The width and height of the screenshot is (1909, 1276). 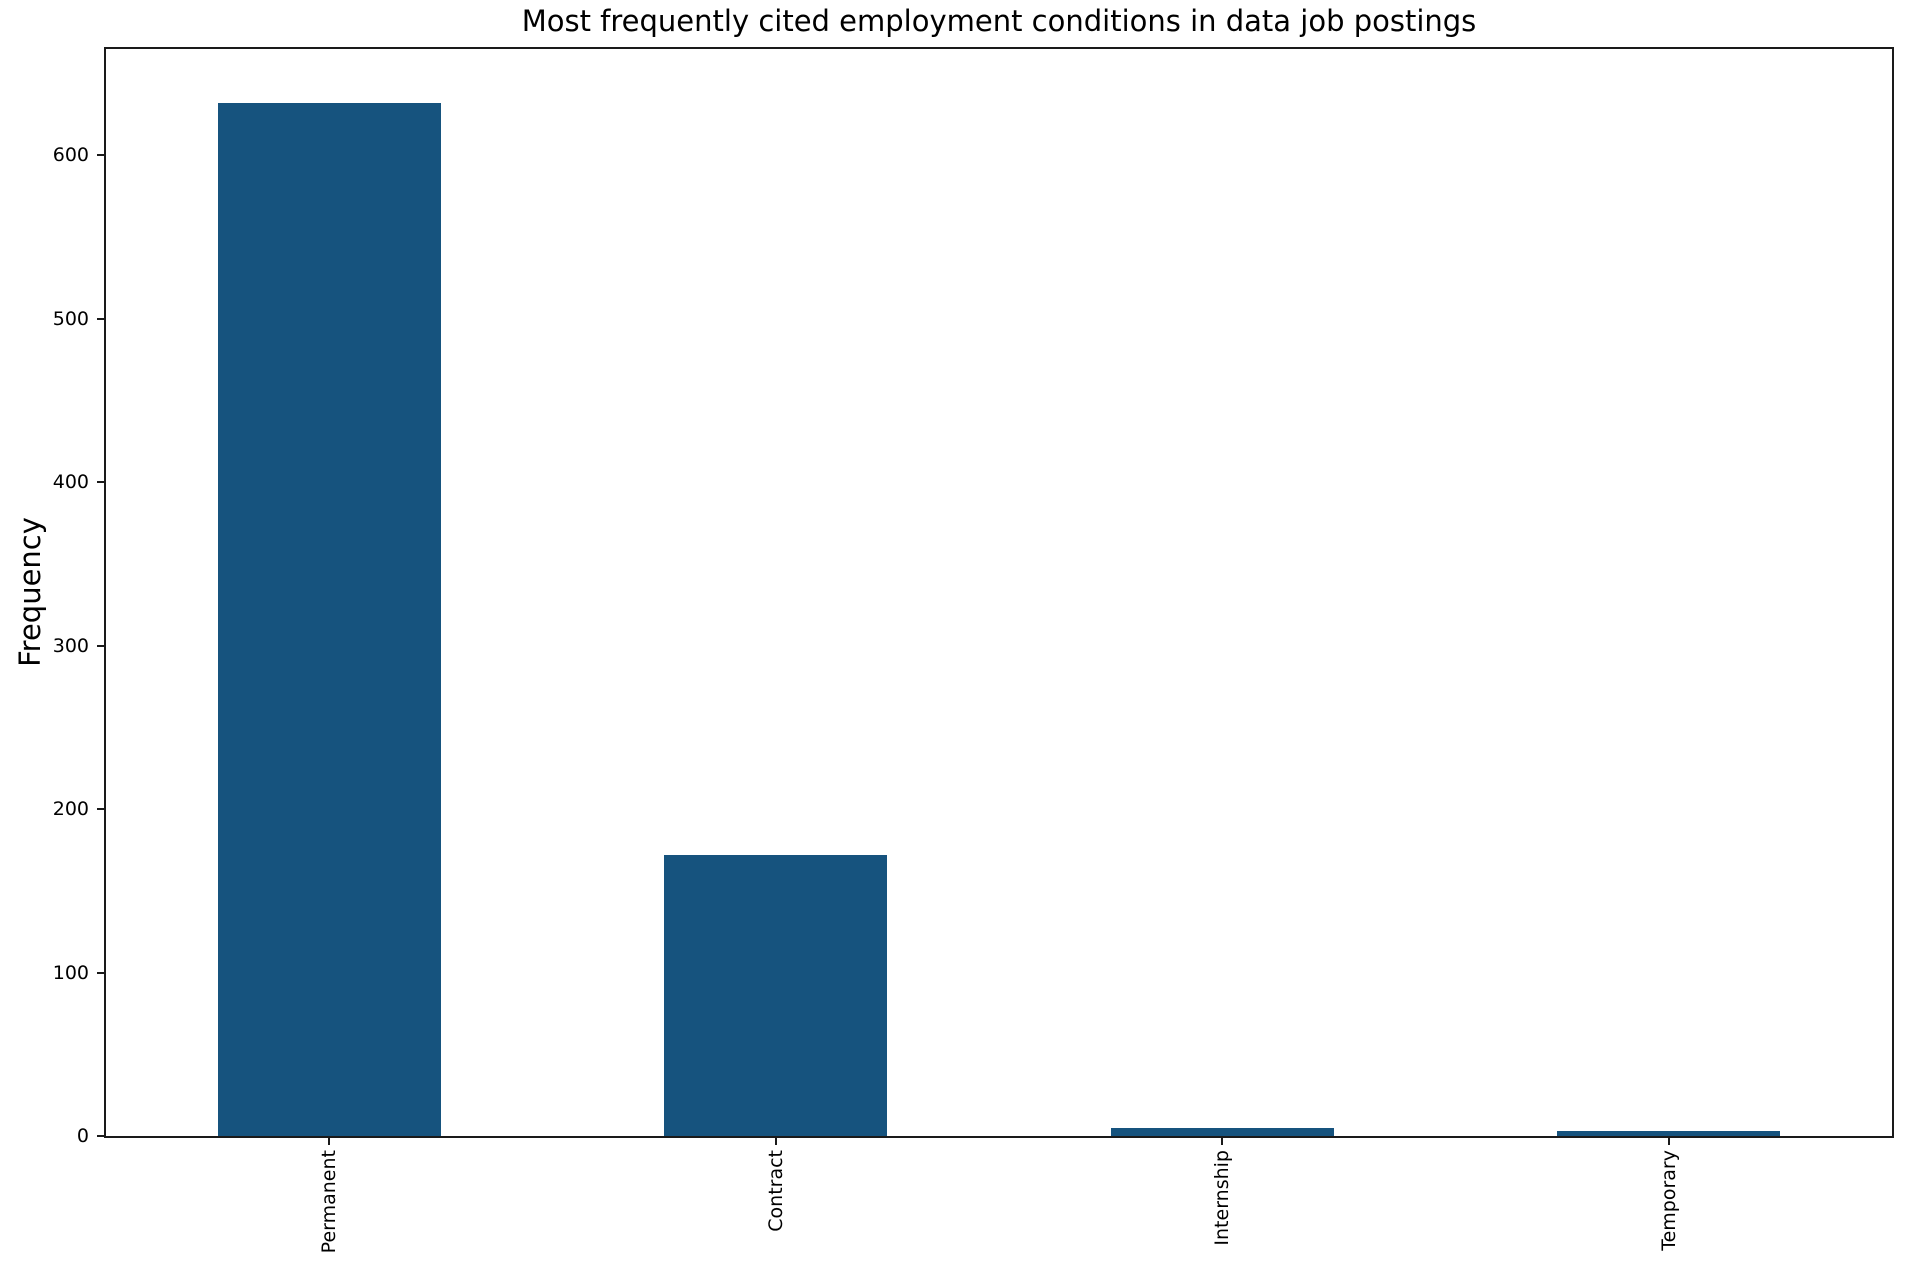 What do you see at coordinates (1668, 1200) in the screenshot?
I see `x-tick-label-temporary: Temporary` at bounding box center [1668, 1200].